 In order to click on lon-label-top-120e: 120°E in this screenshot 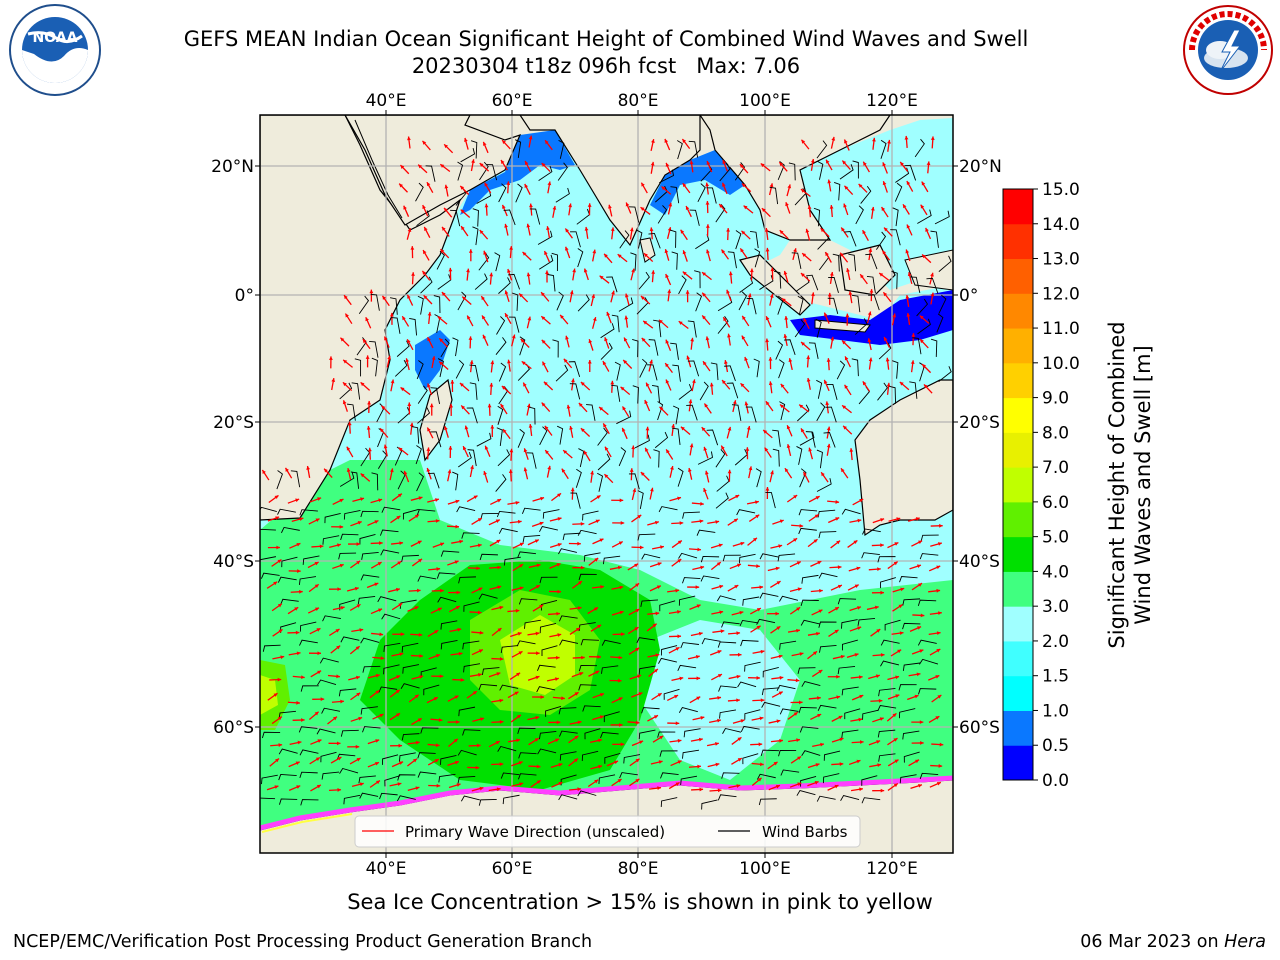, I will do `click(892, 101)`.